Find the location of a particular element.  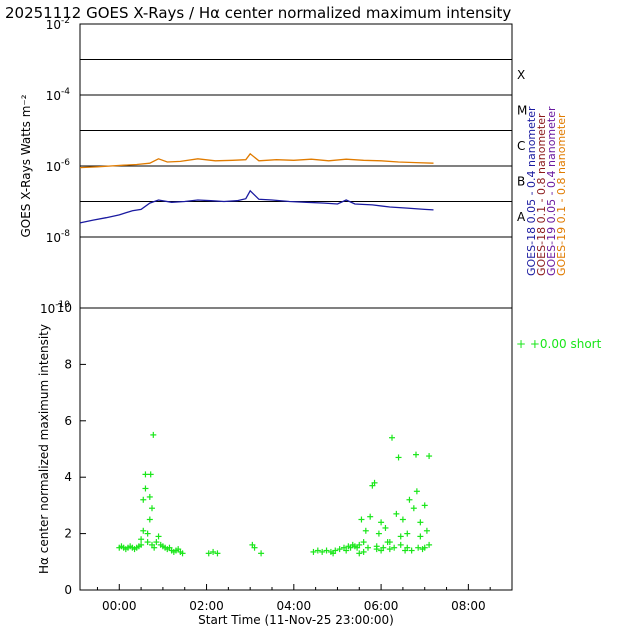

xtick-label-4: 08:00 is located at coordinates (468, 606).